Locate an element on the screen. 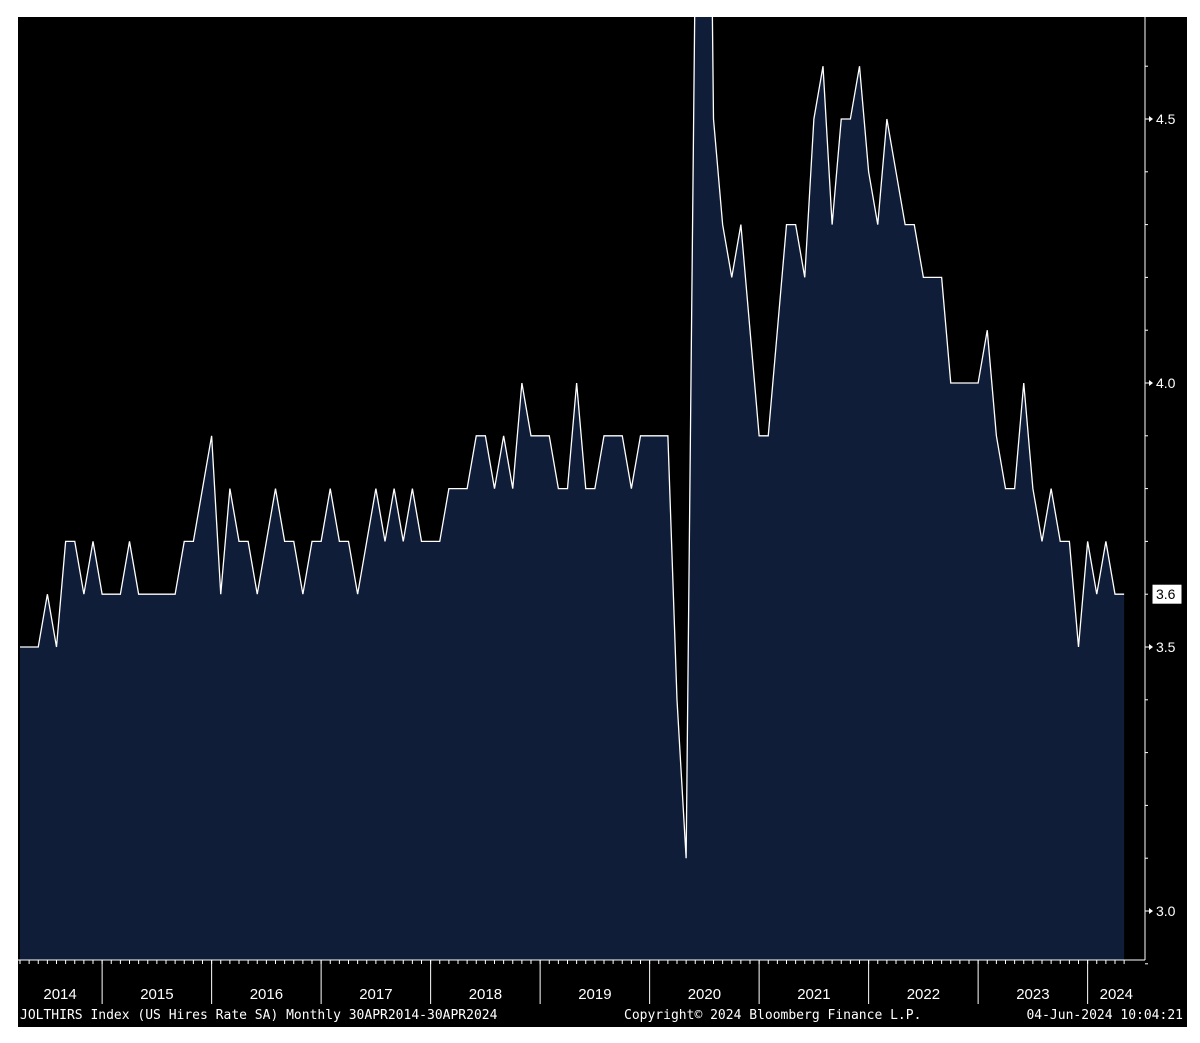  last-value-box is located at coordinates (1167, 594).